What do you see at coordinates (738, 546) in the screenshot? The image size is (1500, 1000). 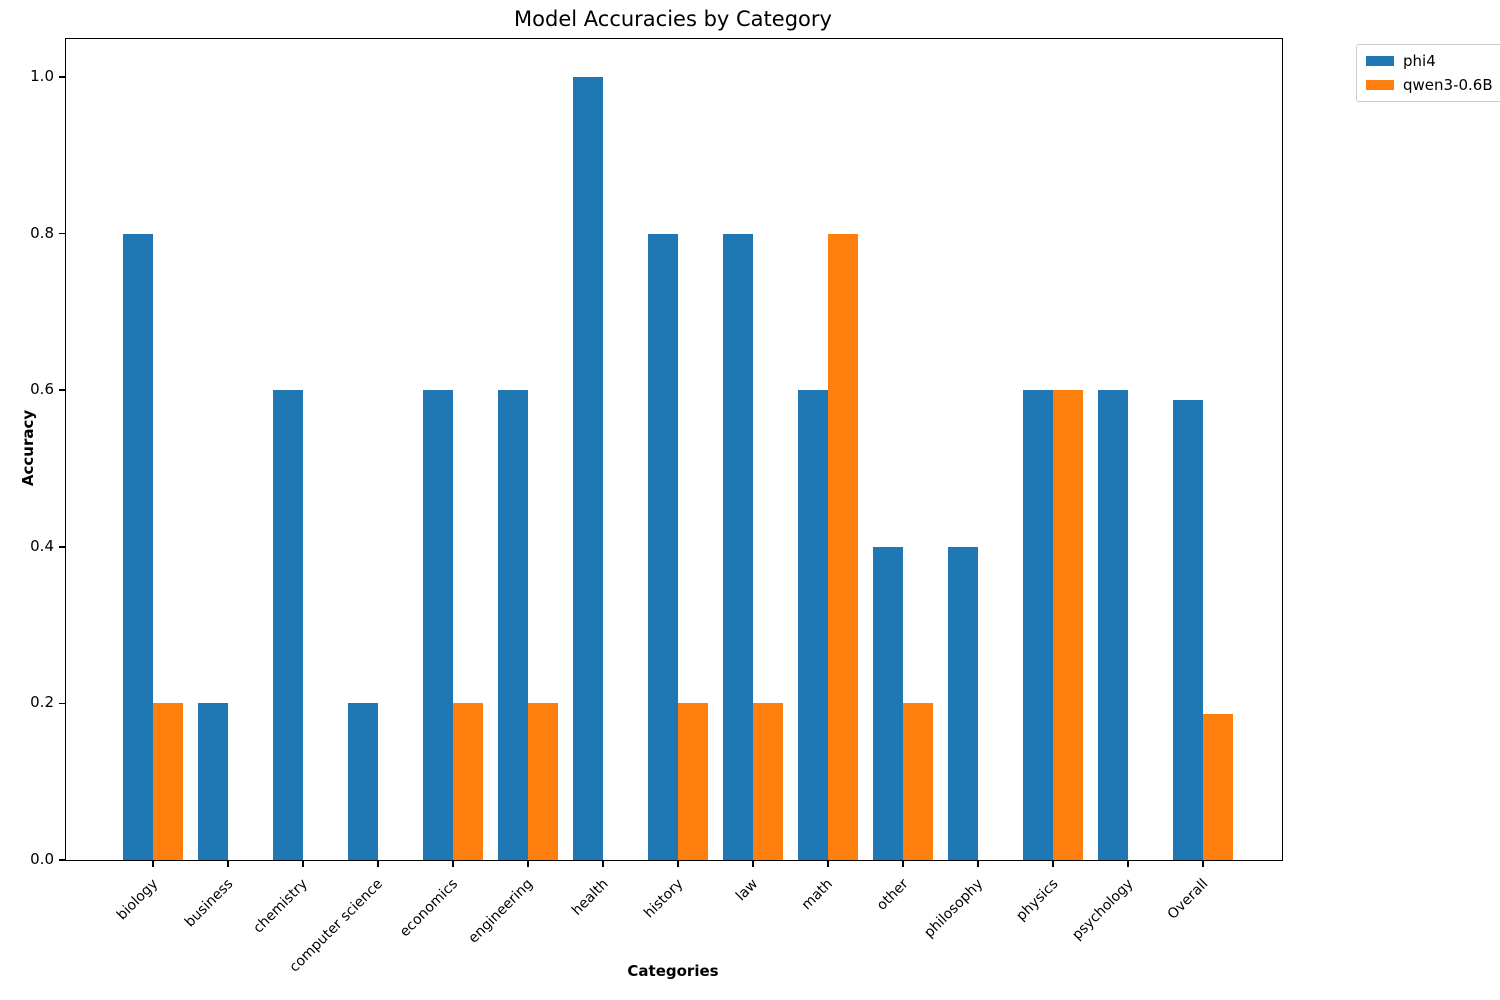 I see `bar-phi4-law` at bounding box center [738, 546].